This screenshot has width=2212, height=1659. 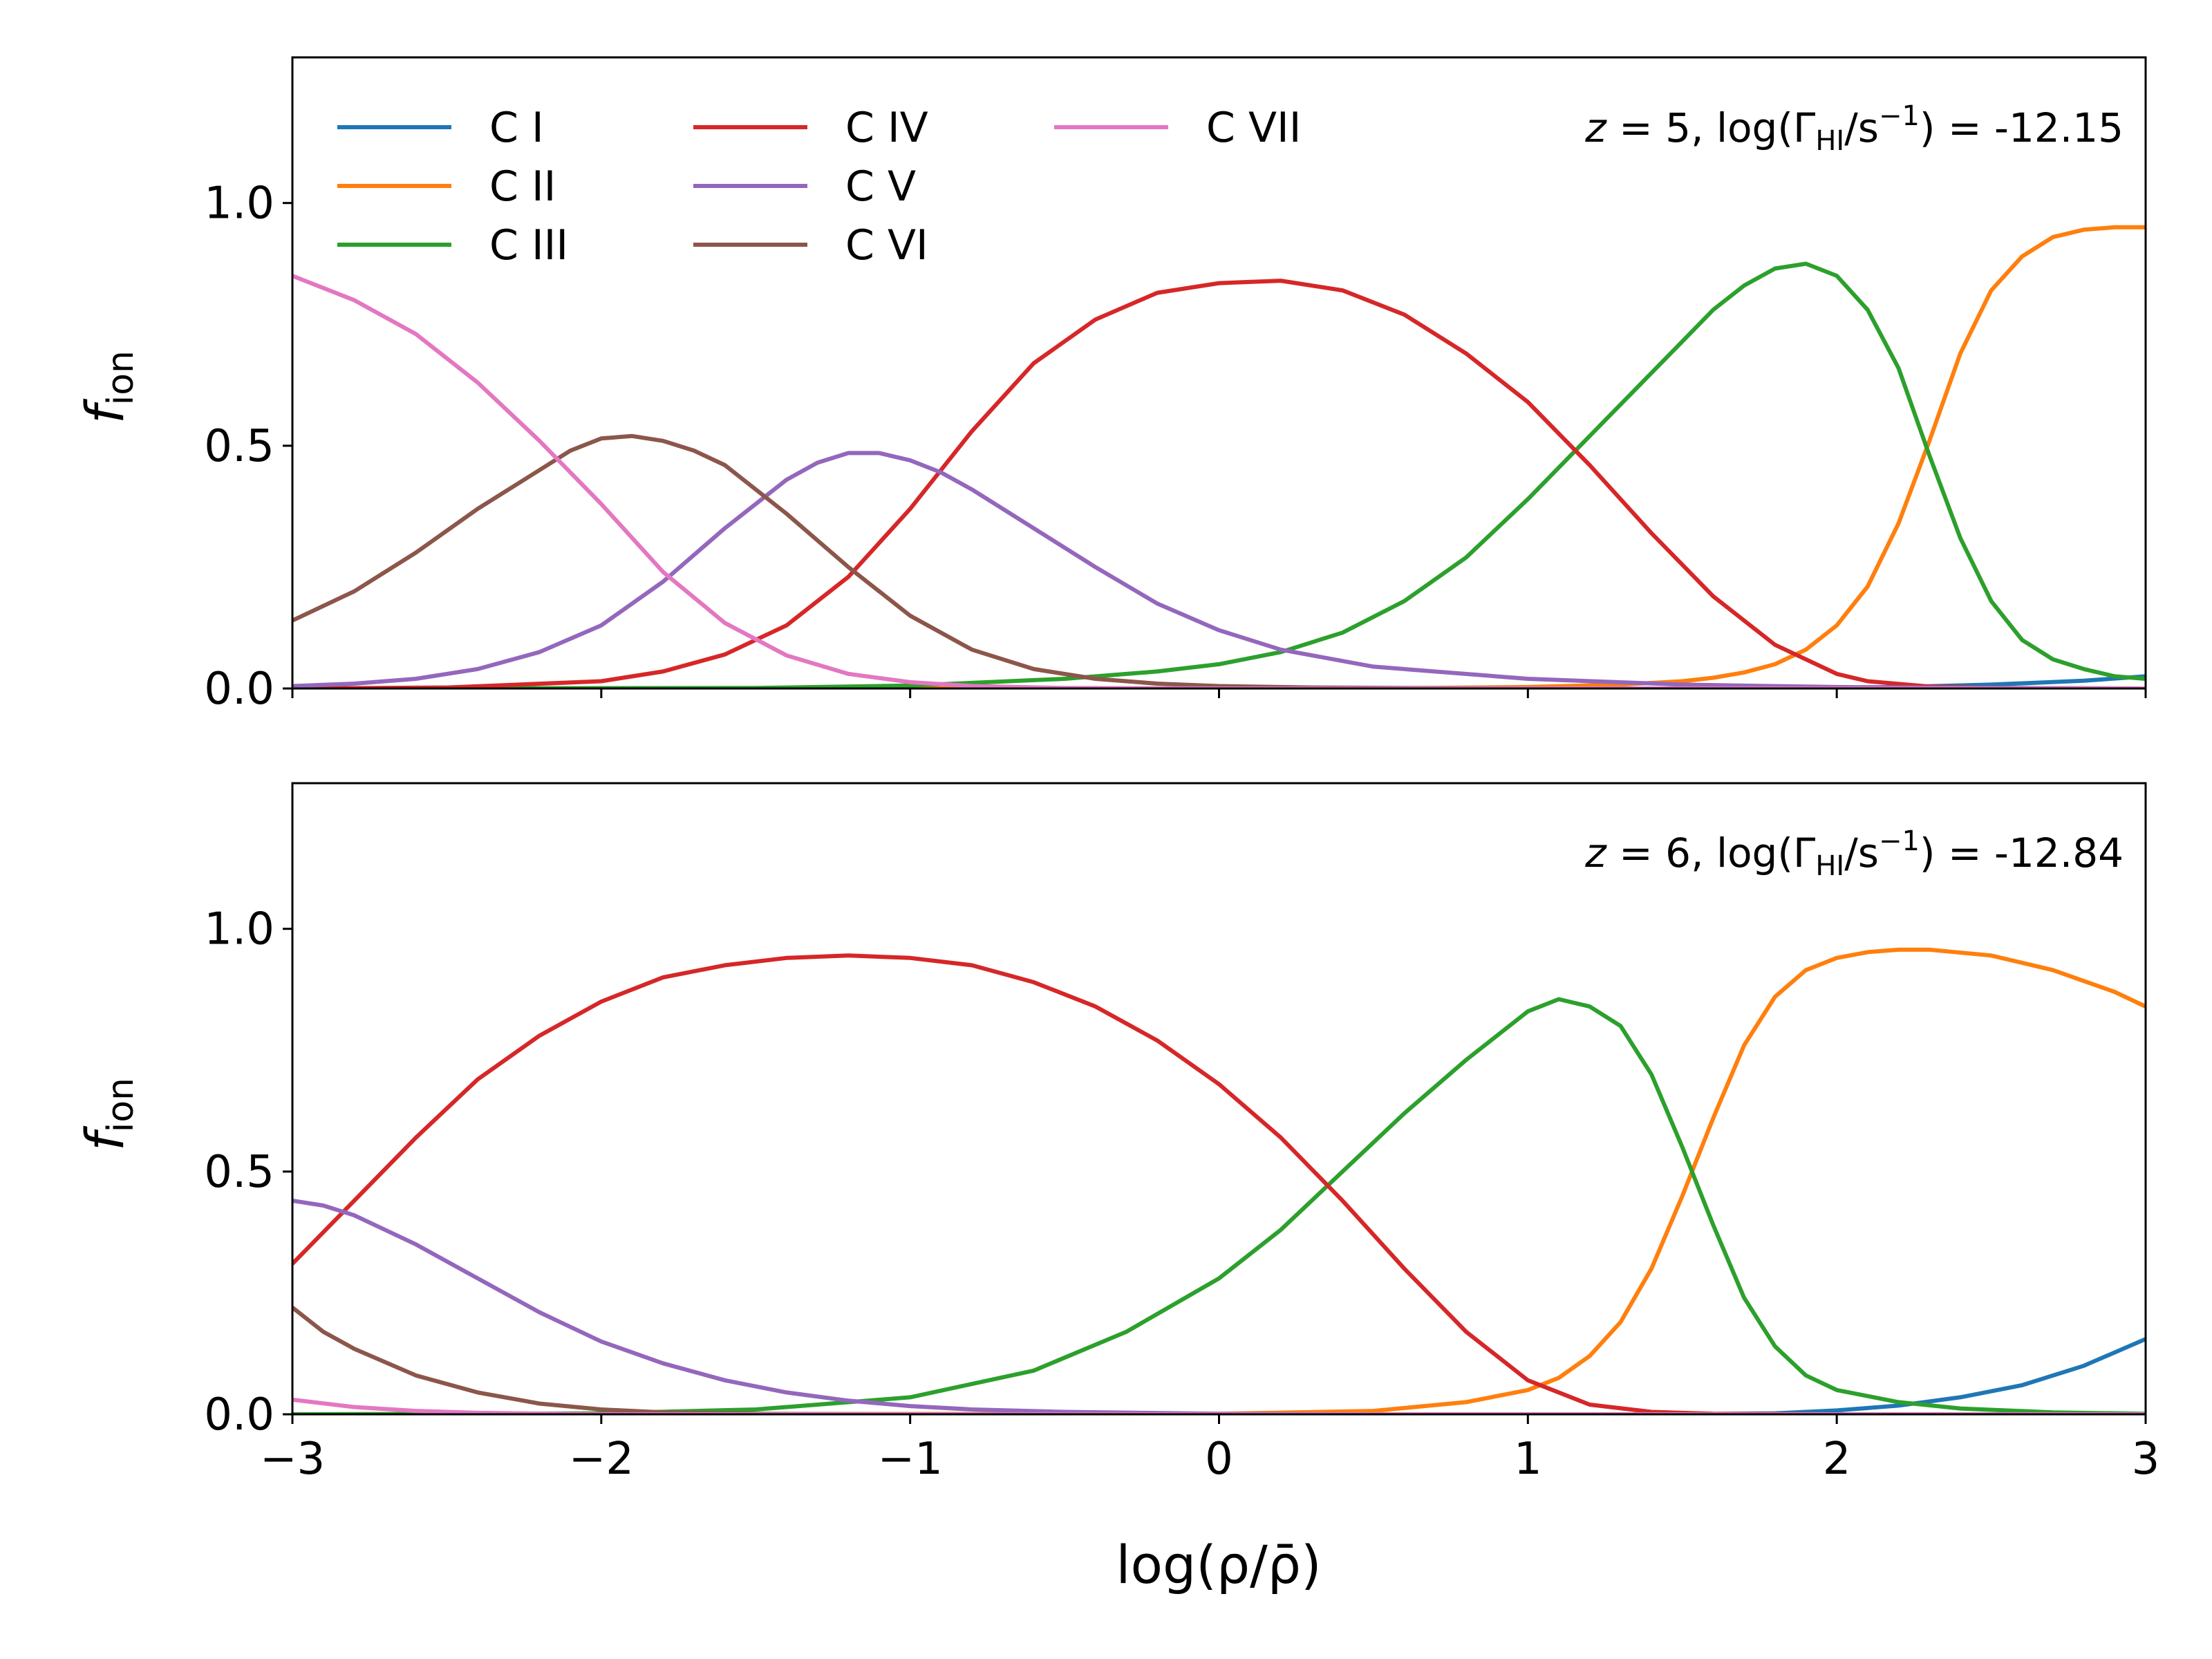 What do you see at coordinates (239, 204) in the screenshot?
I see `top-ytick-label: 1.0` at bounding box center [239, 204].